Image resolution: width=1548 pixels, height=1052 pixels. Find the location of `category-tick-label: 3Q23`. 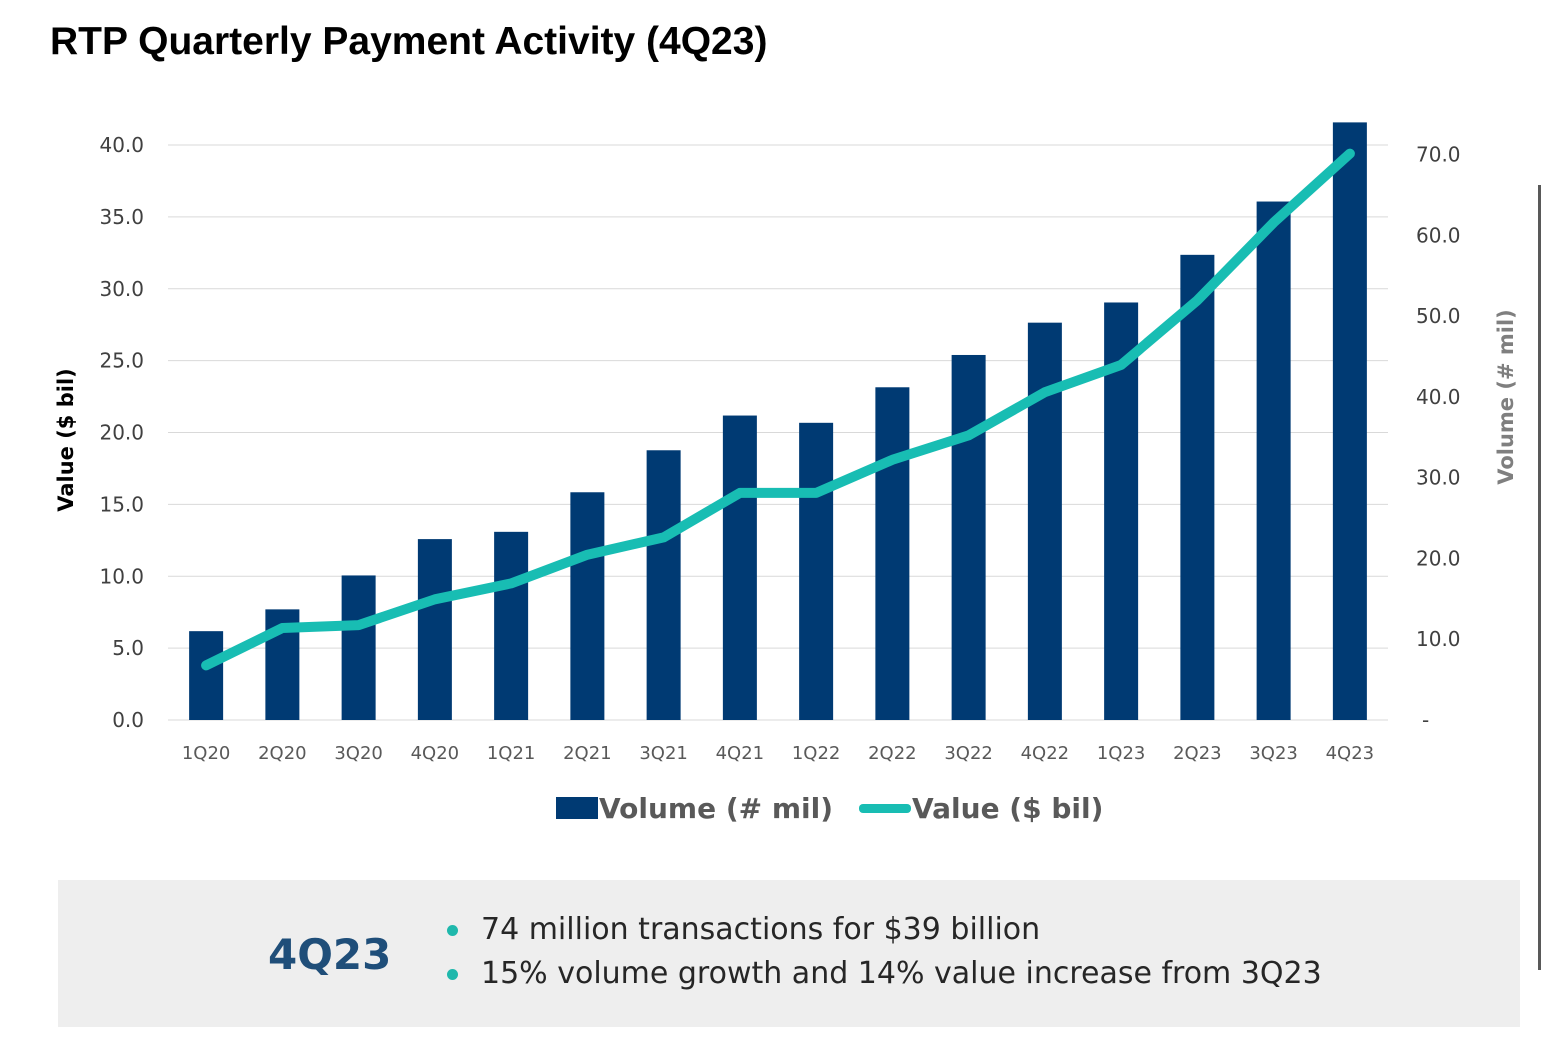

category-tick-label: 3Q23 is located at coordinates (1273, 753).